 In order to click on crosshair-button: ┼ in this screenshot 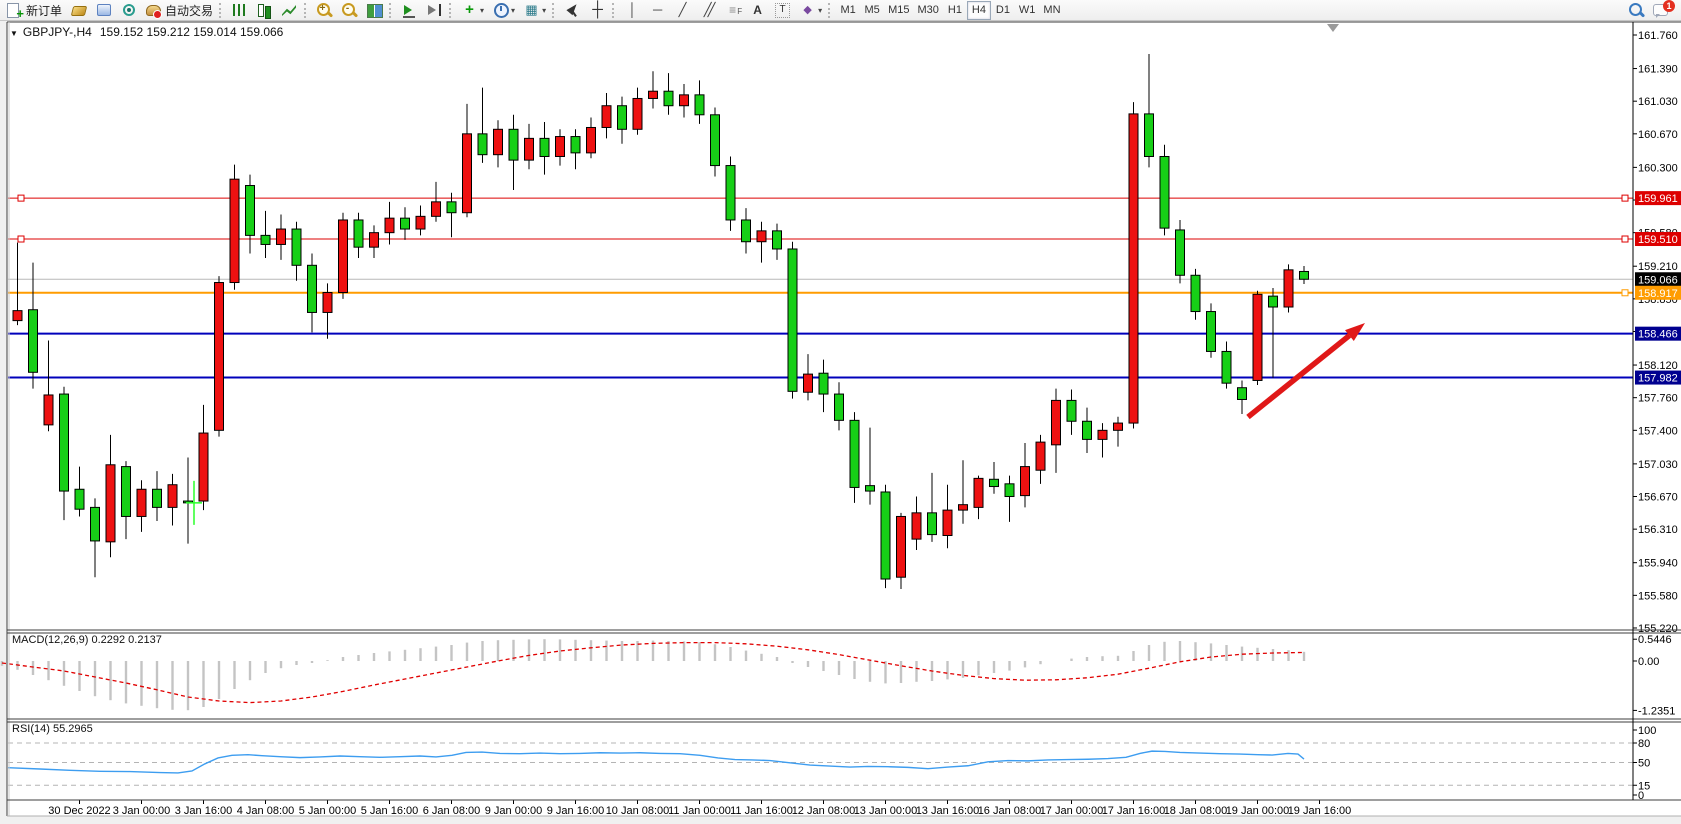, I will do `click(597, 10)`.